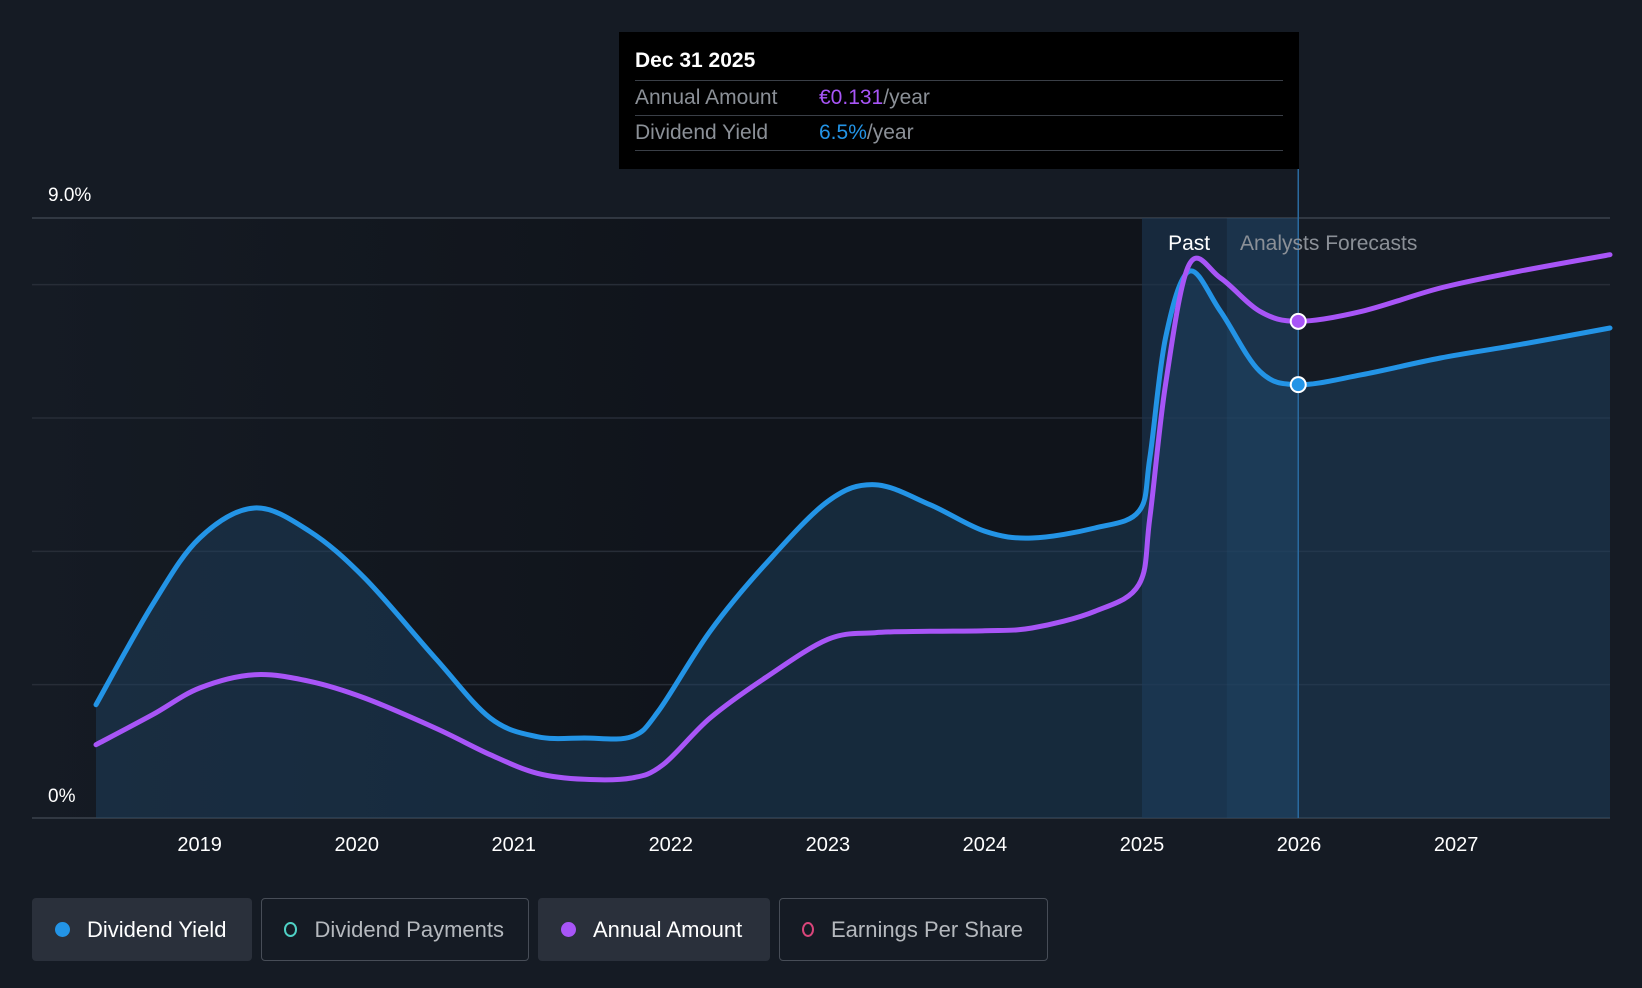  What do you see at coordinates (695, 60) in the screenshot?
I see `tooltip-date: Dec 31 2025` at bounding box center [695, 60].